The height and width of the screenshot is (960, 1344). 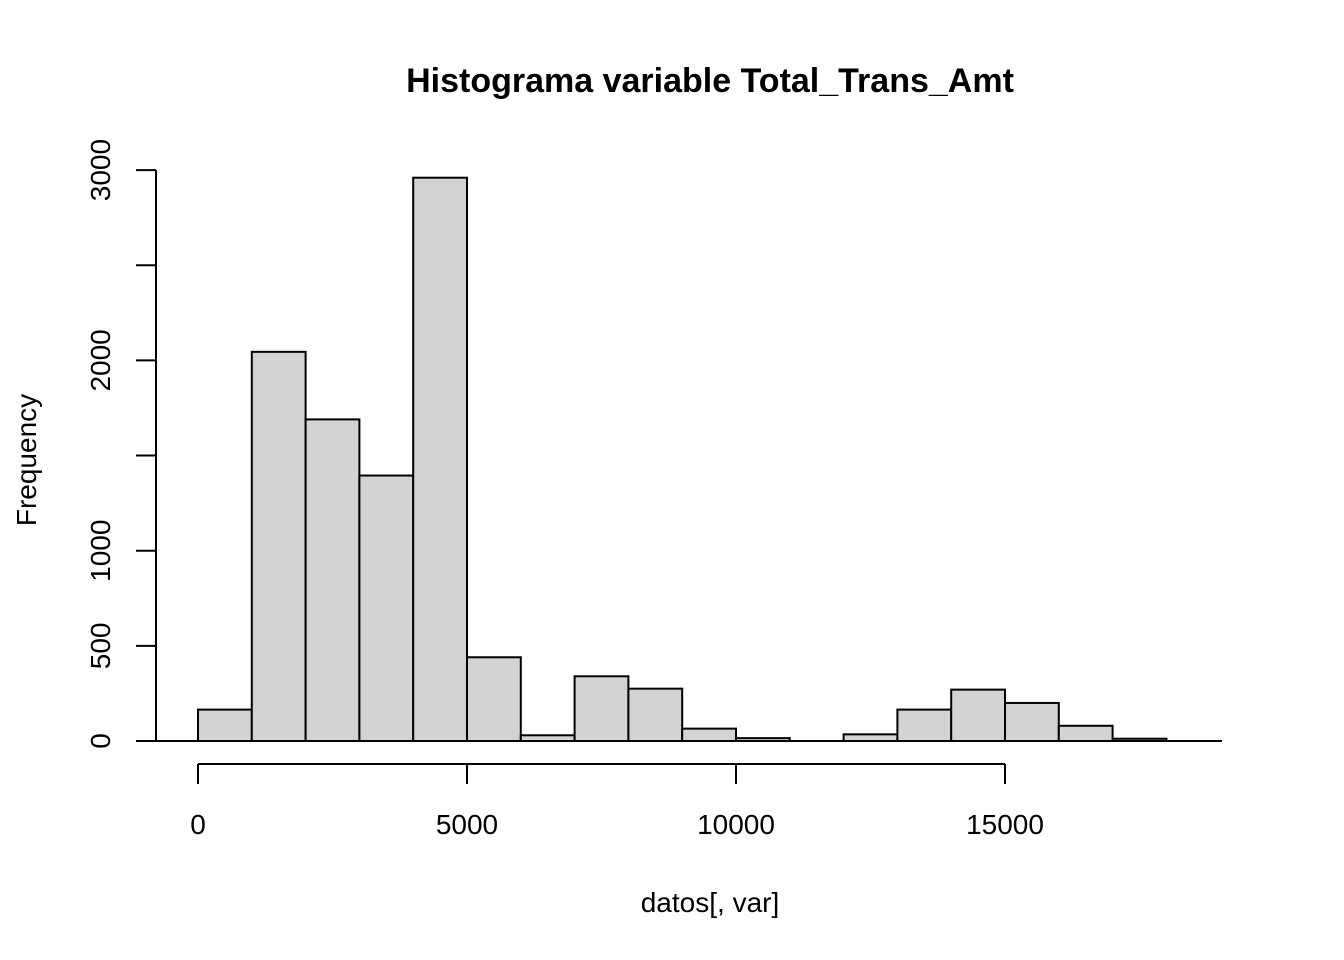 What do you see at coordinates (100, 360) in the screenshot?
I see `y-tick-label: 2000` at bounding box center [100, 360].